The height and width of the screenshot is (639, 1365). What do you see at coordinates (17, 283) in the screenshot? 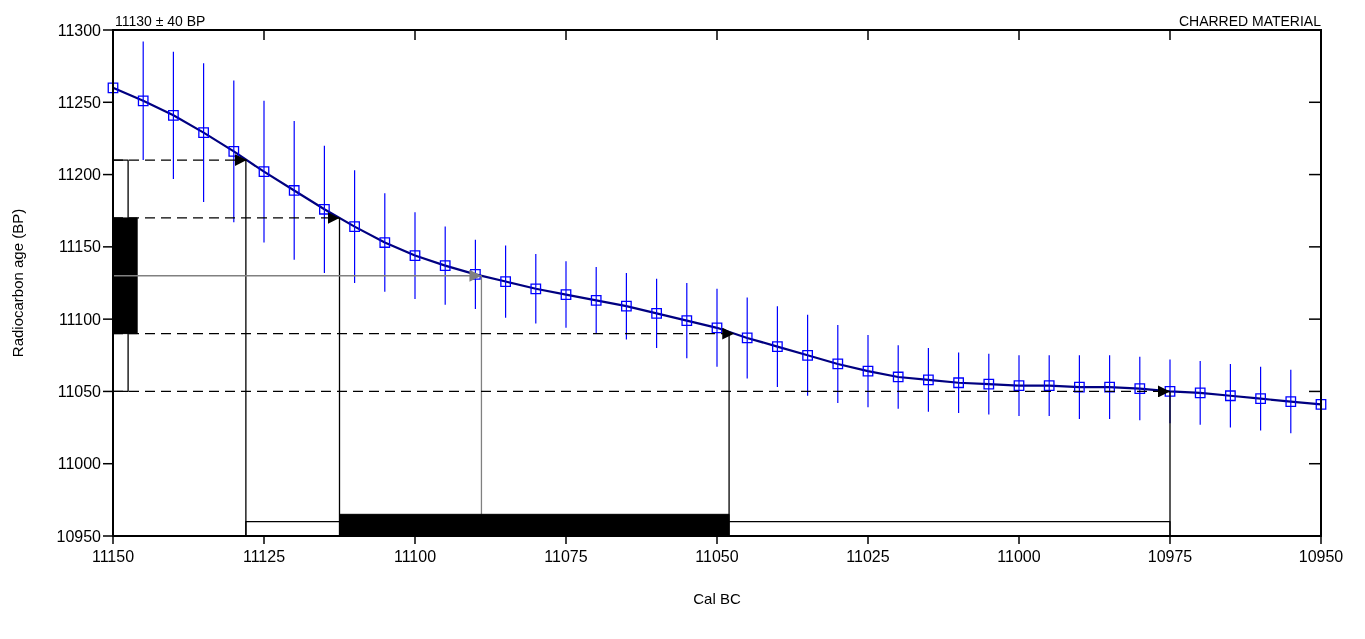
I see `y-axis-title: Radiocarbon age (BP)` at bounding box center [17, 283].